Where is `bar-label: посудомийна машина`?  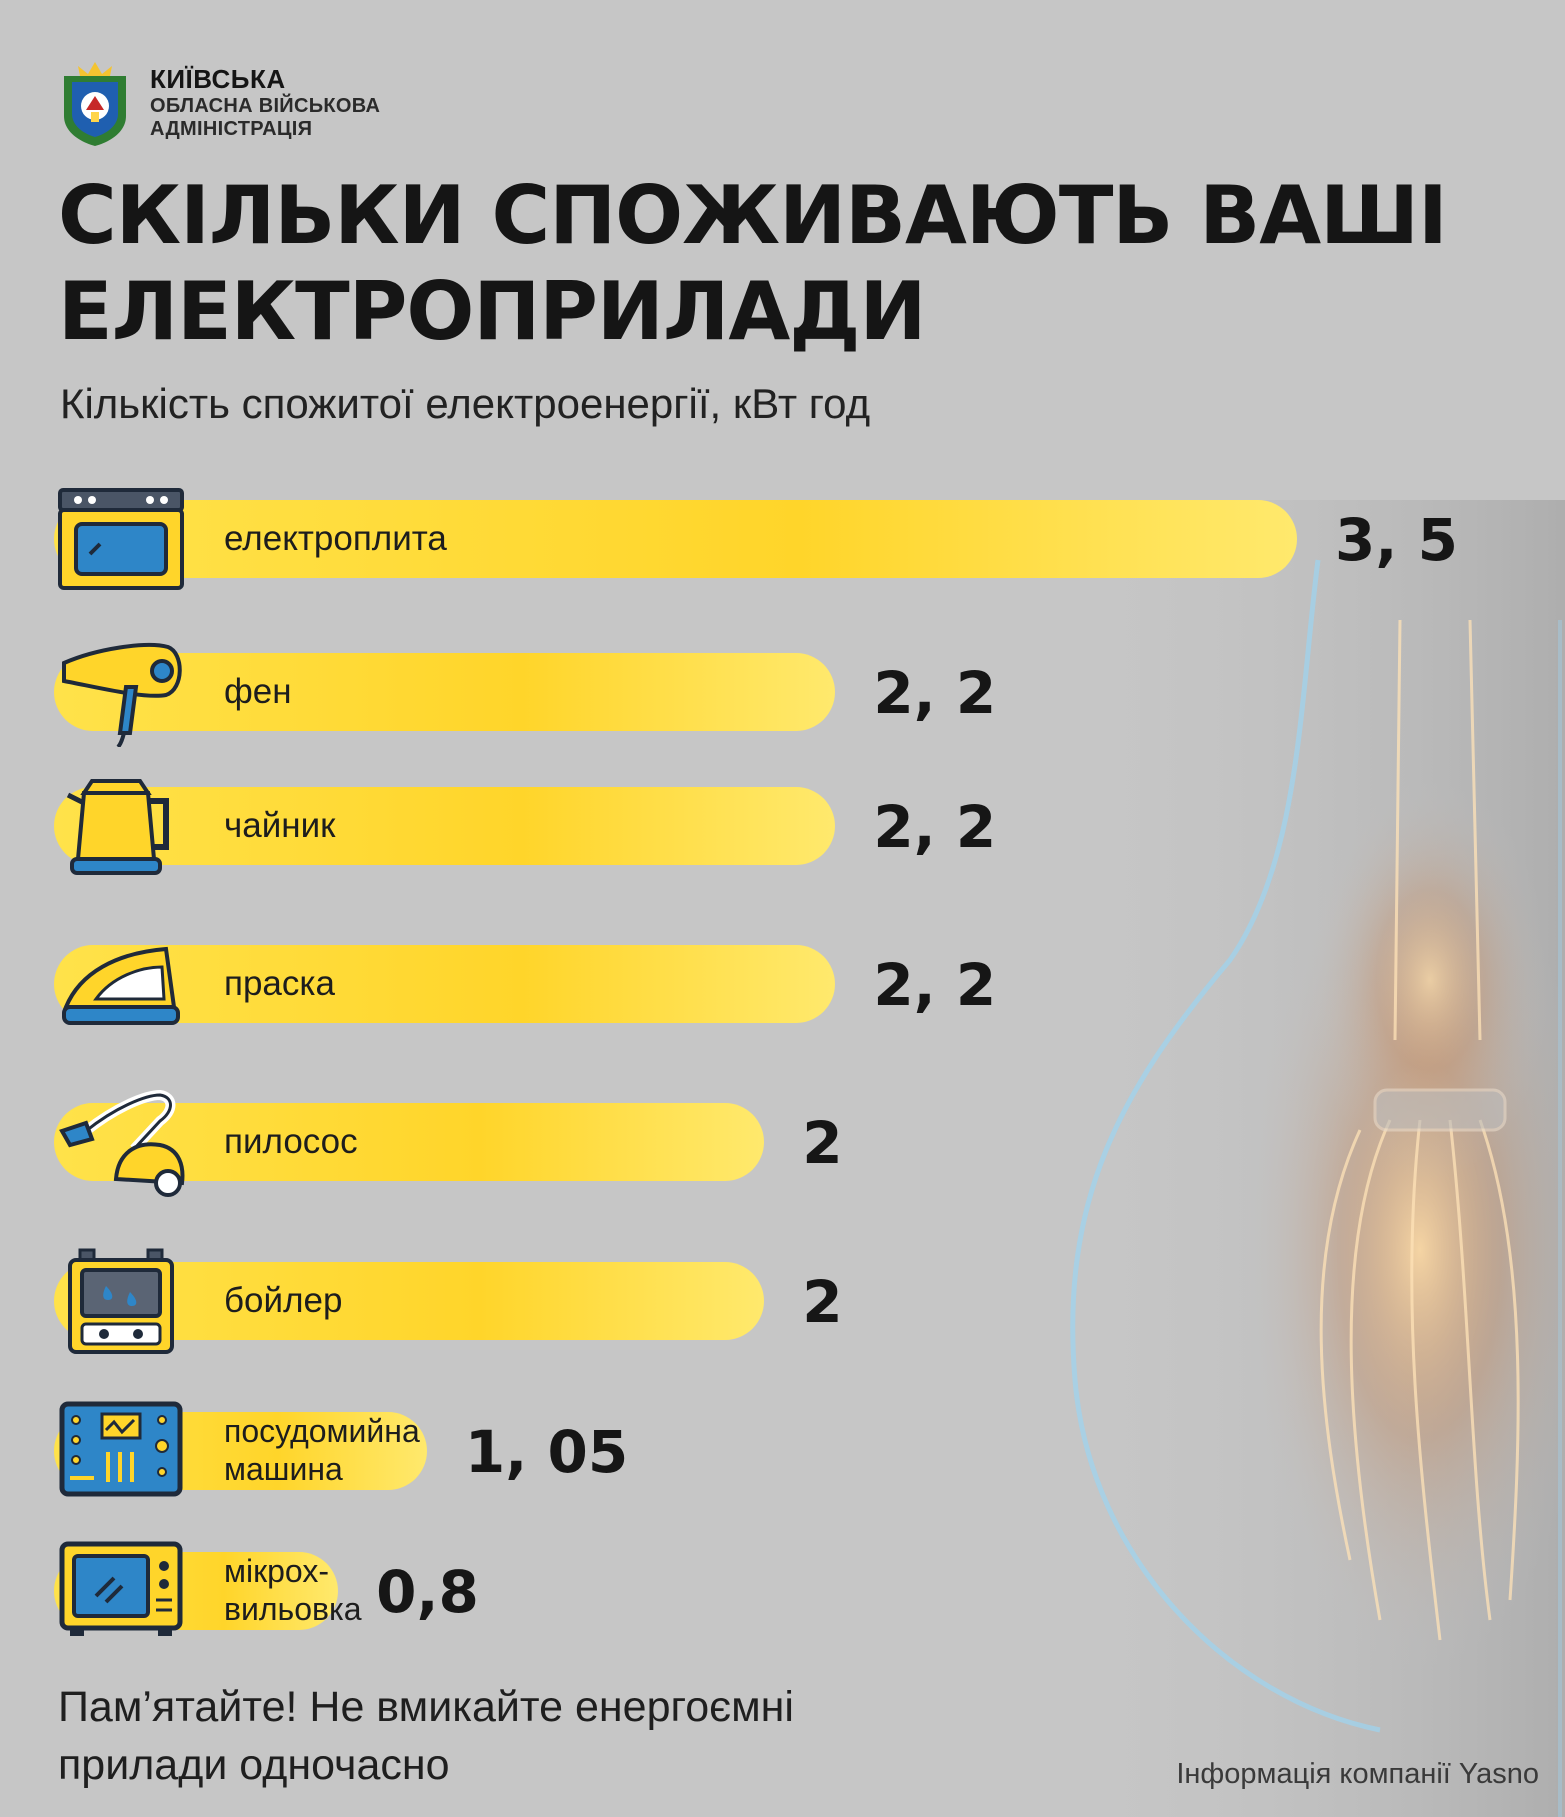
bar-label: посудомийна машина is located at coordinates (322, 1450).